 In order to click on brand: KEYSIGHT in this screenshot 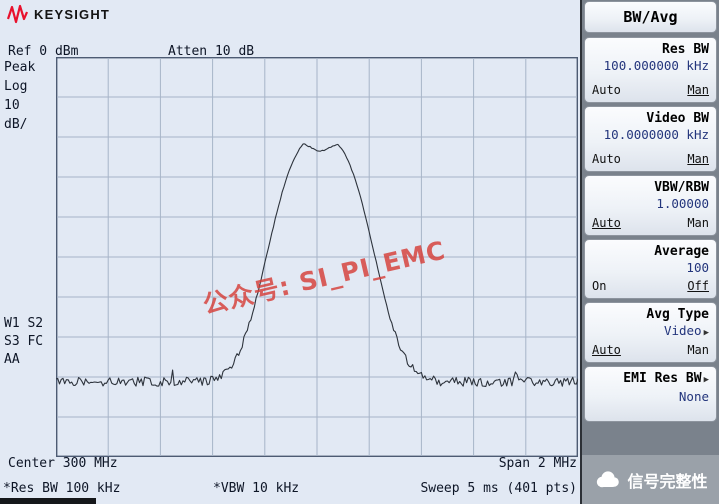, I will do `click(58, 14)`.